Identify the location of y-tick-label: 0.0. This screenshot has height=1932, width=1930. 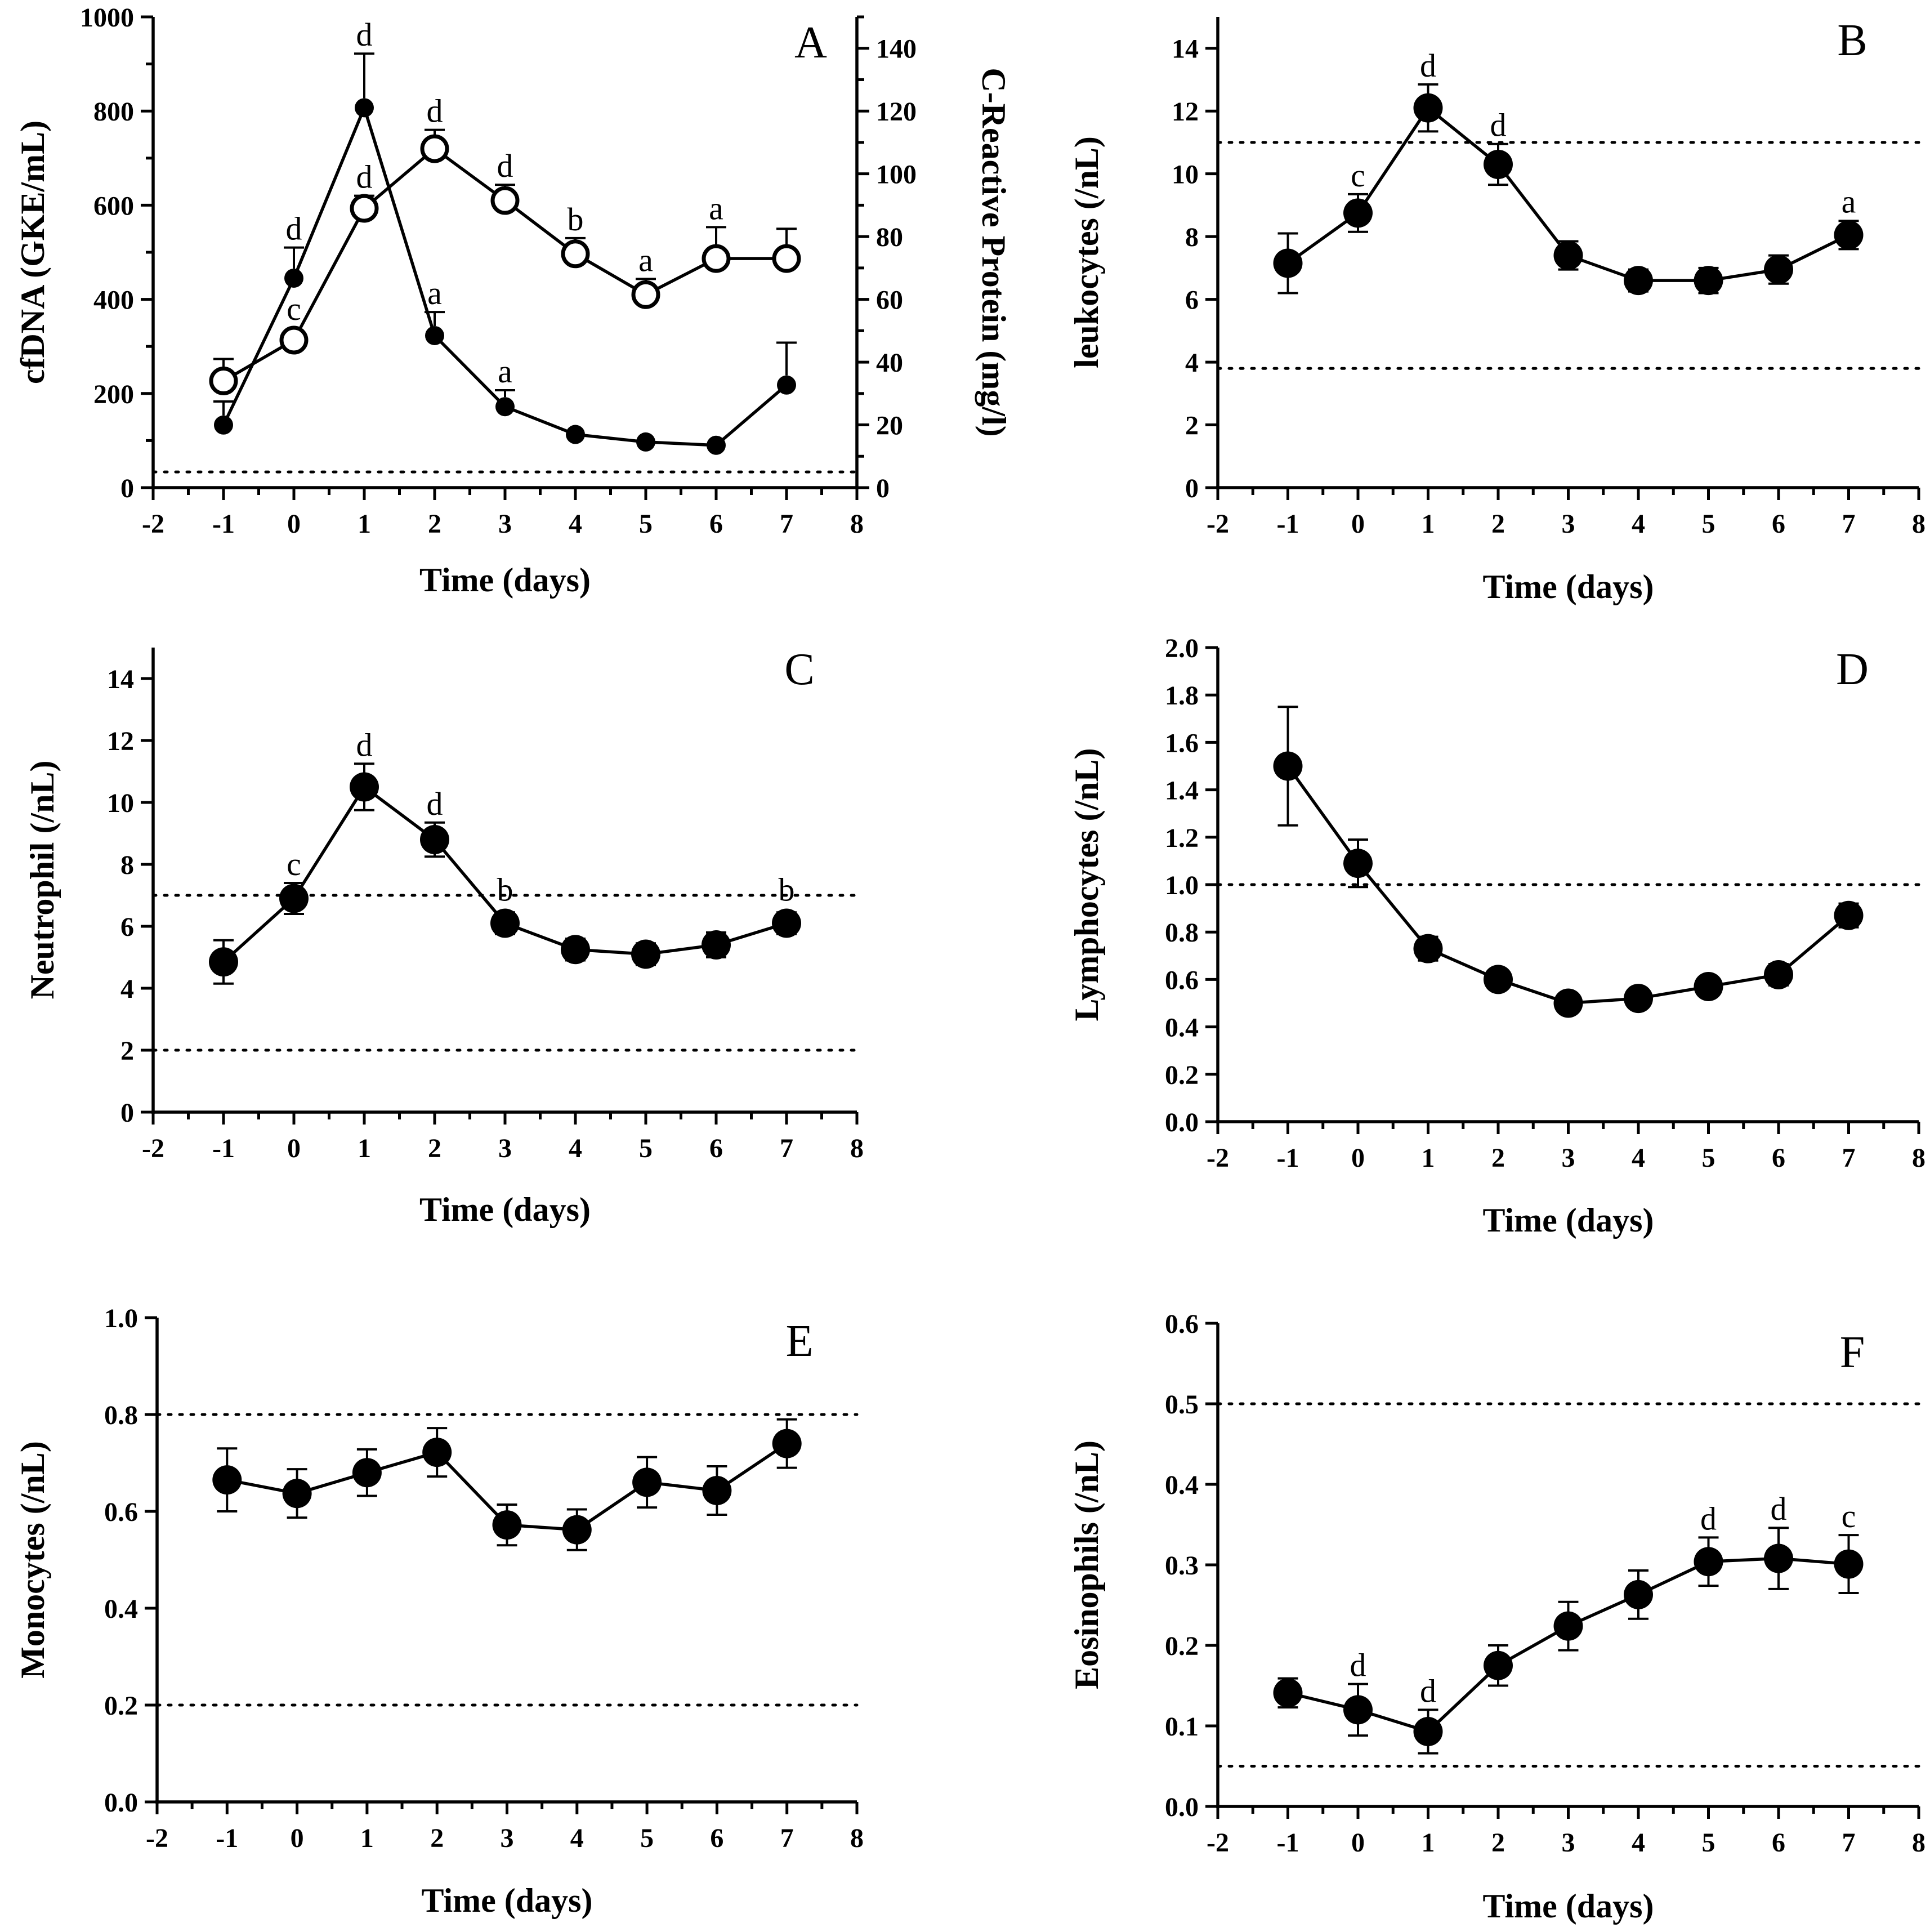
(121, 1803).